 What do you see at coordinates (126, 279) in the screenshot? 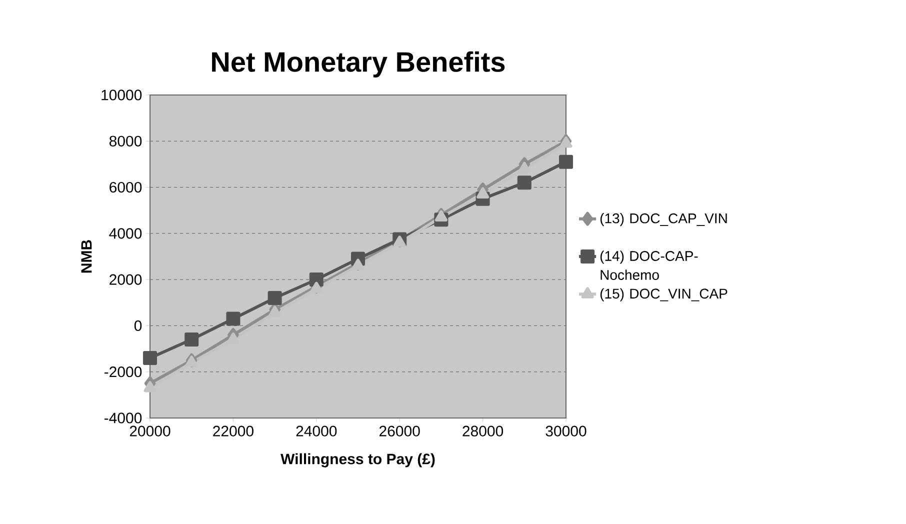
I see `y-tick-label: 2000` at bounding box center [126, 279].